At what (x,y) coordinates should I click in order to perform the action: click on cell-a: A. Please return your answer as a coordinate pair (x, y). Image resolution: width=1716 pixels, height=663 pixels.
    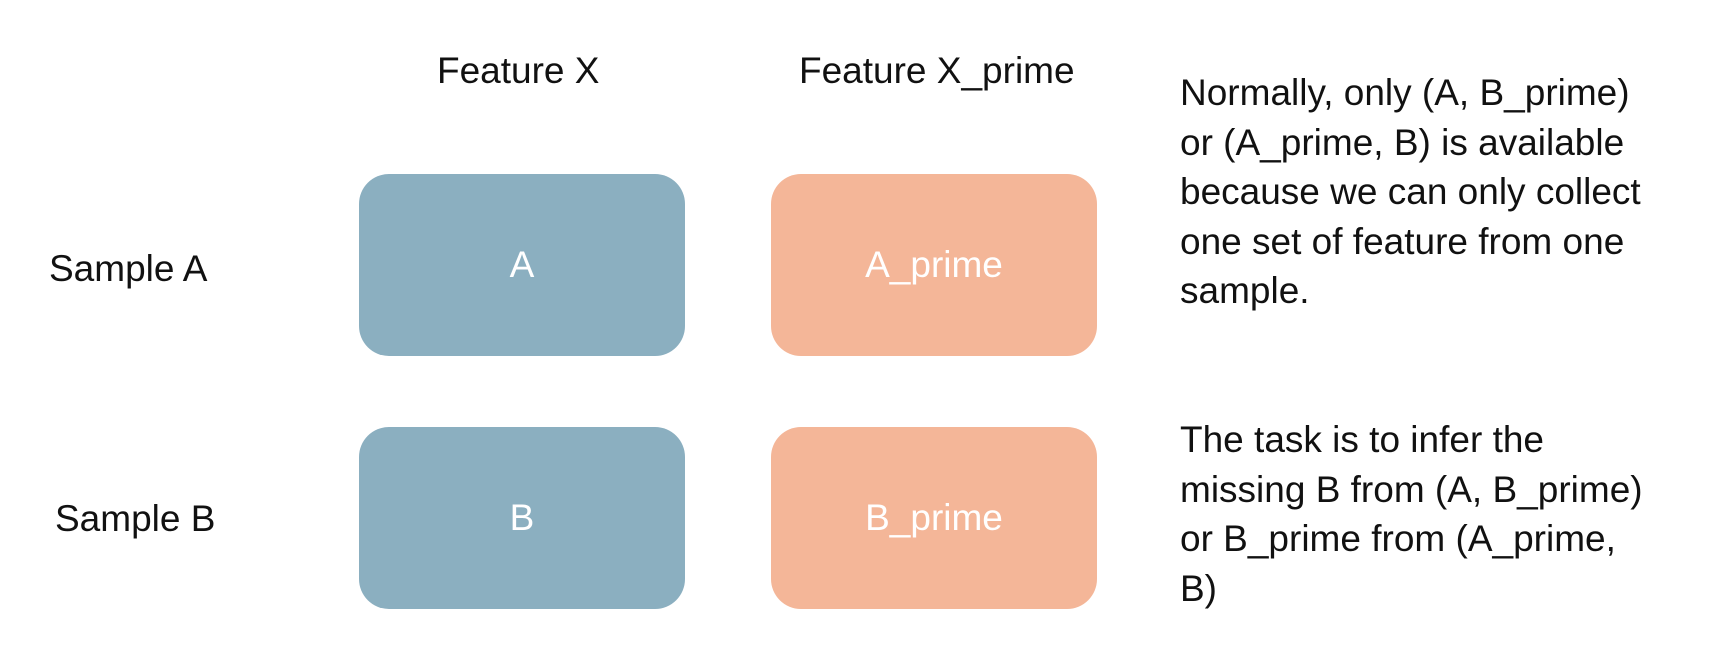
    Looking at the image, I should click on (522, 265).